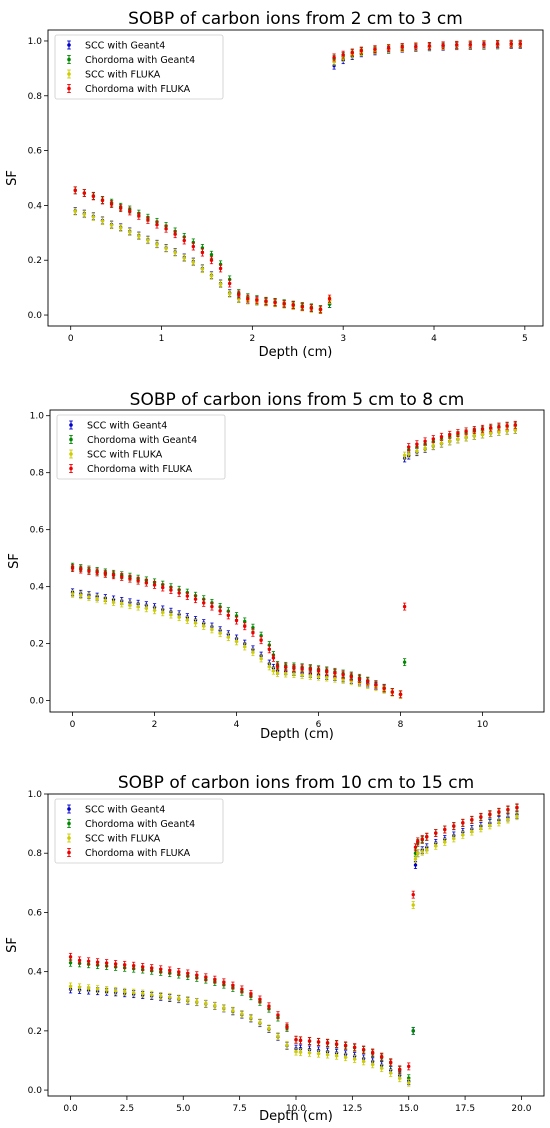 This screenshot has width=550, height=1128. What do you see at coordinates (123, 839) in the screenshot?
I see `legend-label: SCC with FLUKA` at bounding box center [123, 839].